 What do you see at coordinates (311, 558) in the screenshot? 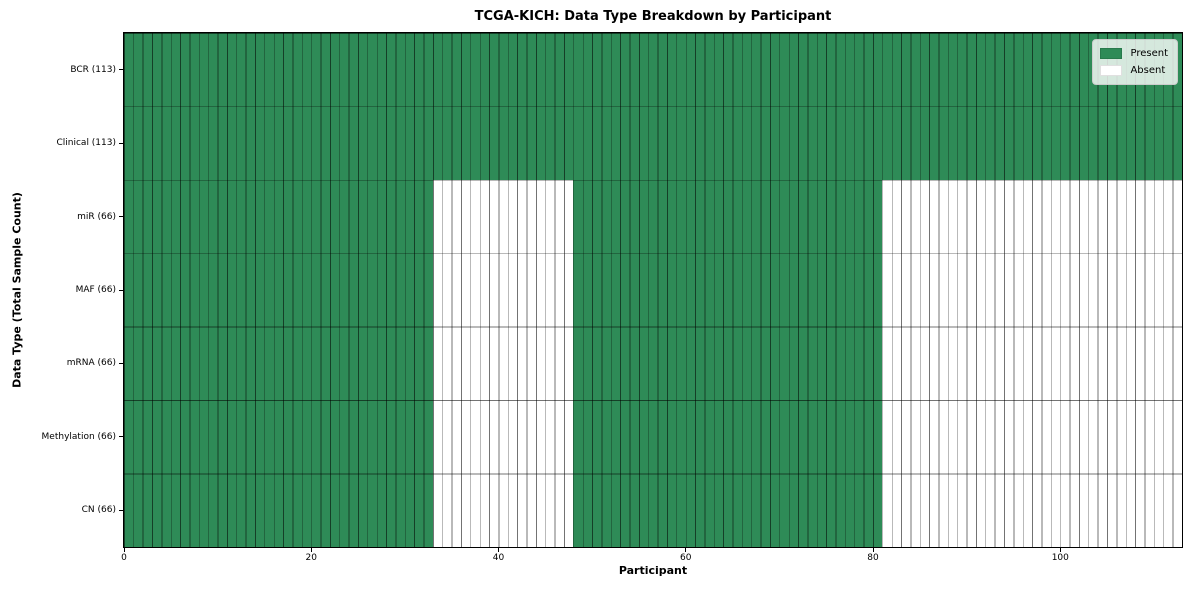
I see `x-tick-label: 20` at bounding box center [311, 558].